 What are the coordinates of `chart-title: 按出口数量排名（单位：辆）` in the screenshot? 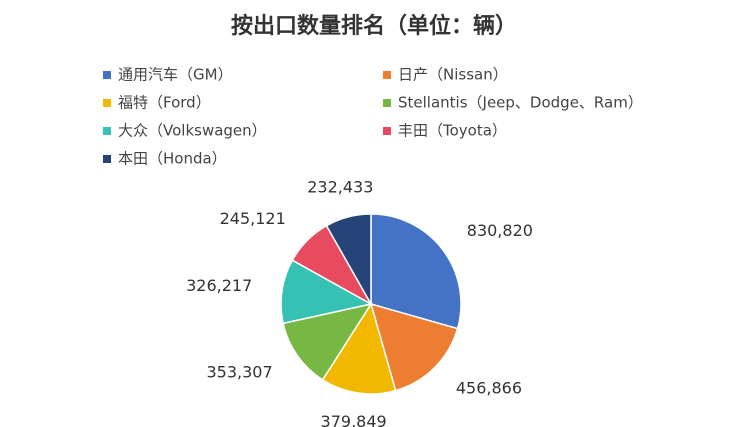 It's located at (374, 26).